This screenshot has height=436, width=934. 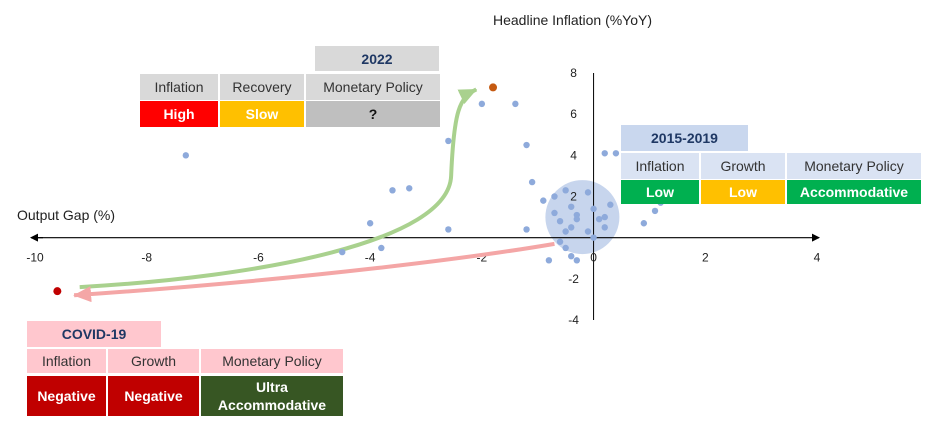 I want to click on x-tick-label: -4, so click(x=370, y=258).